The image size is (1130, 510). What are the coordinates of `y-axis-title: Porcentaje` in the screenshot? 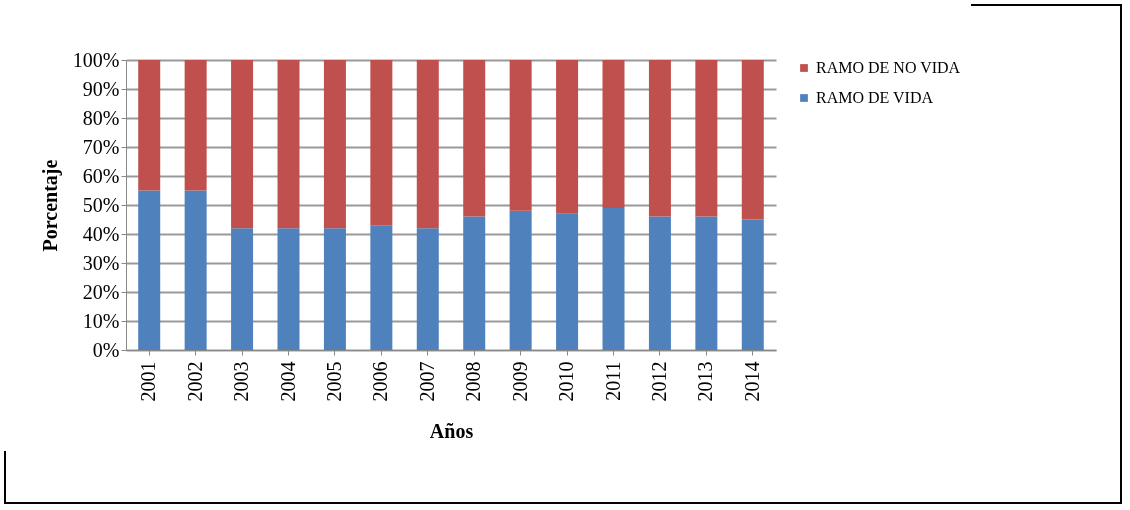 It's located at (50, 205).